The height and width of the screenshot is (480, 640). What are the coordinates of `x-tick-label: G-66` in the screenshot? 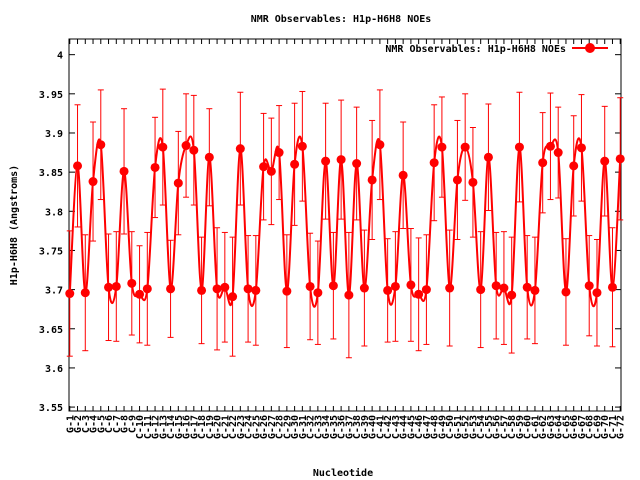 It's located at (574, 427).